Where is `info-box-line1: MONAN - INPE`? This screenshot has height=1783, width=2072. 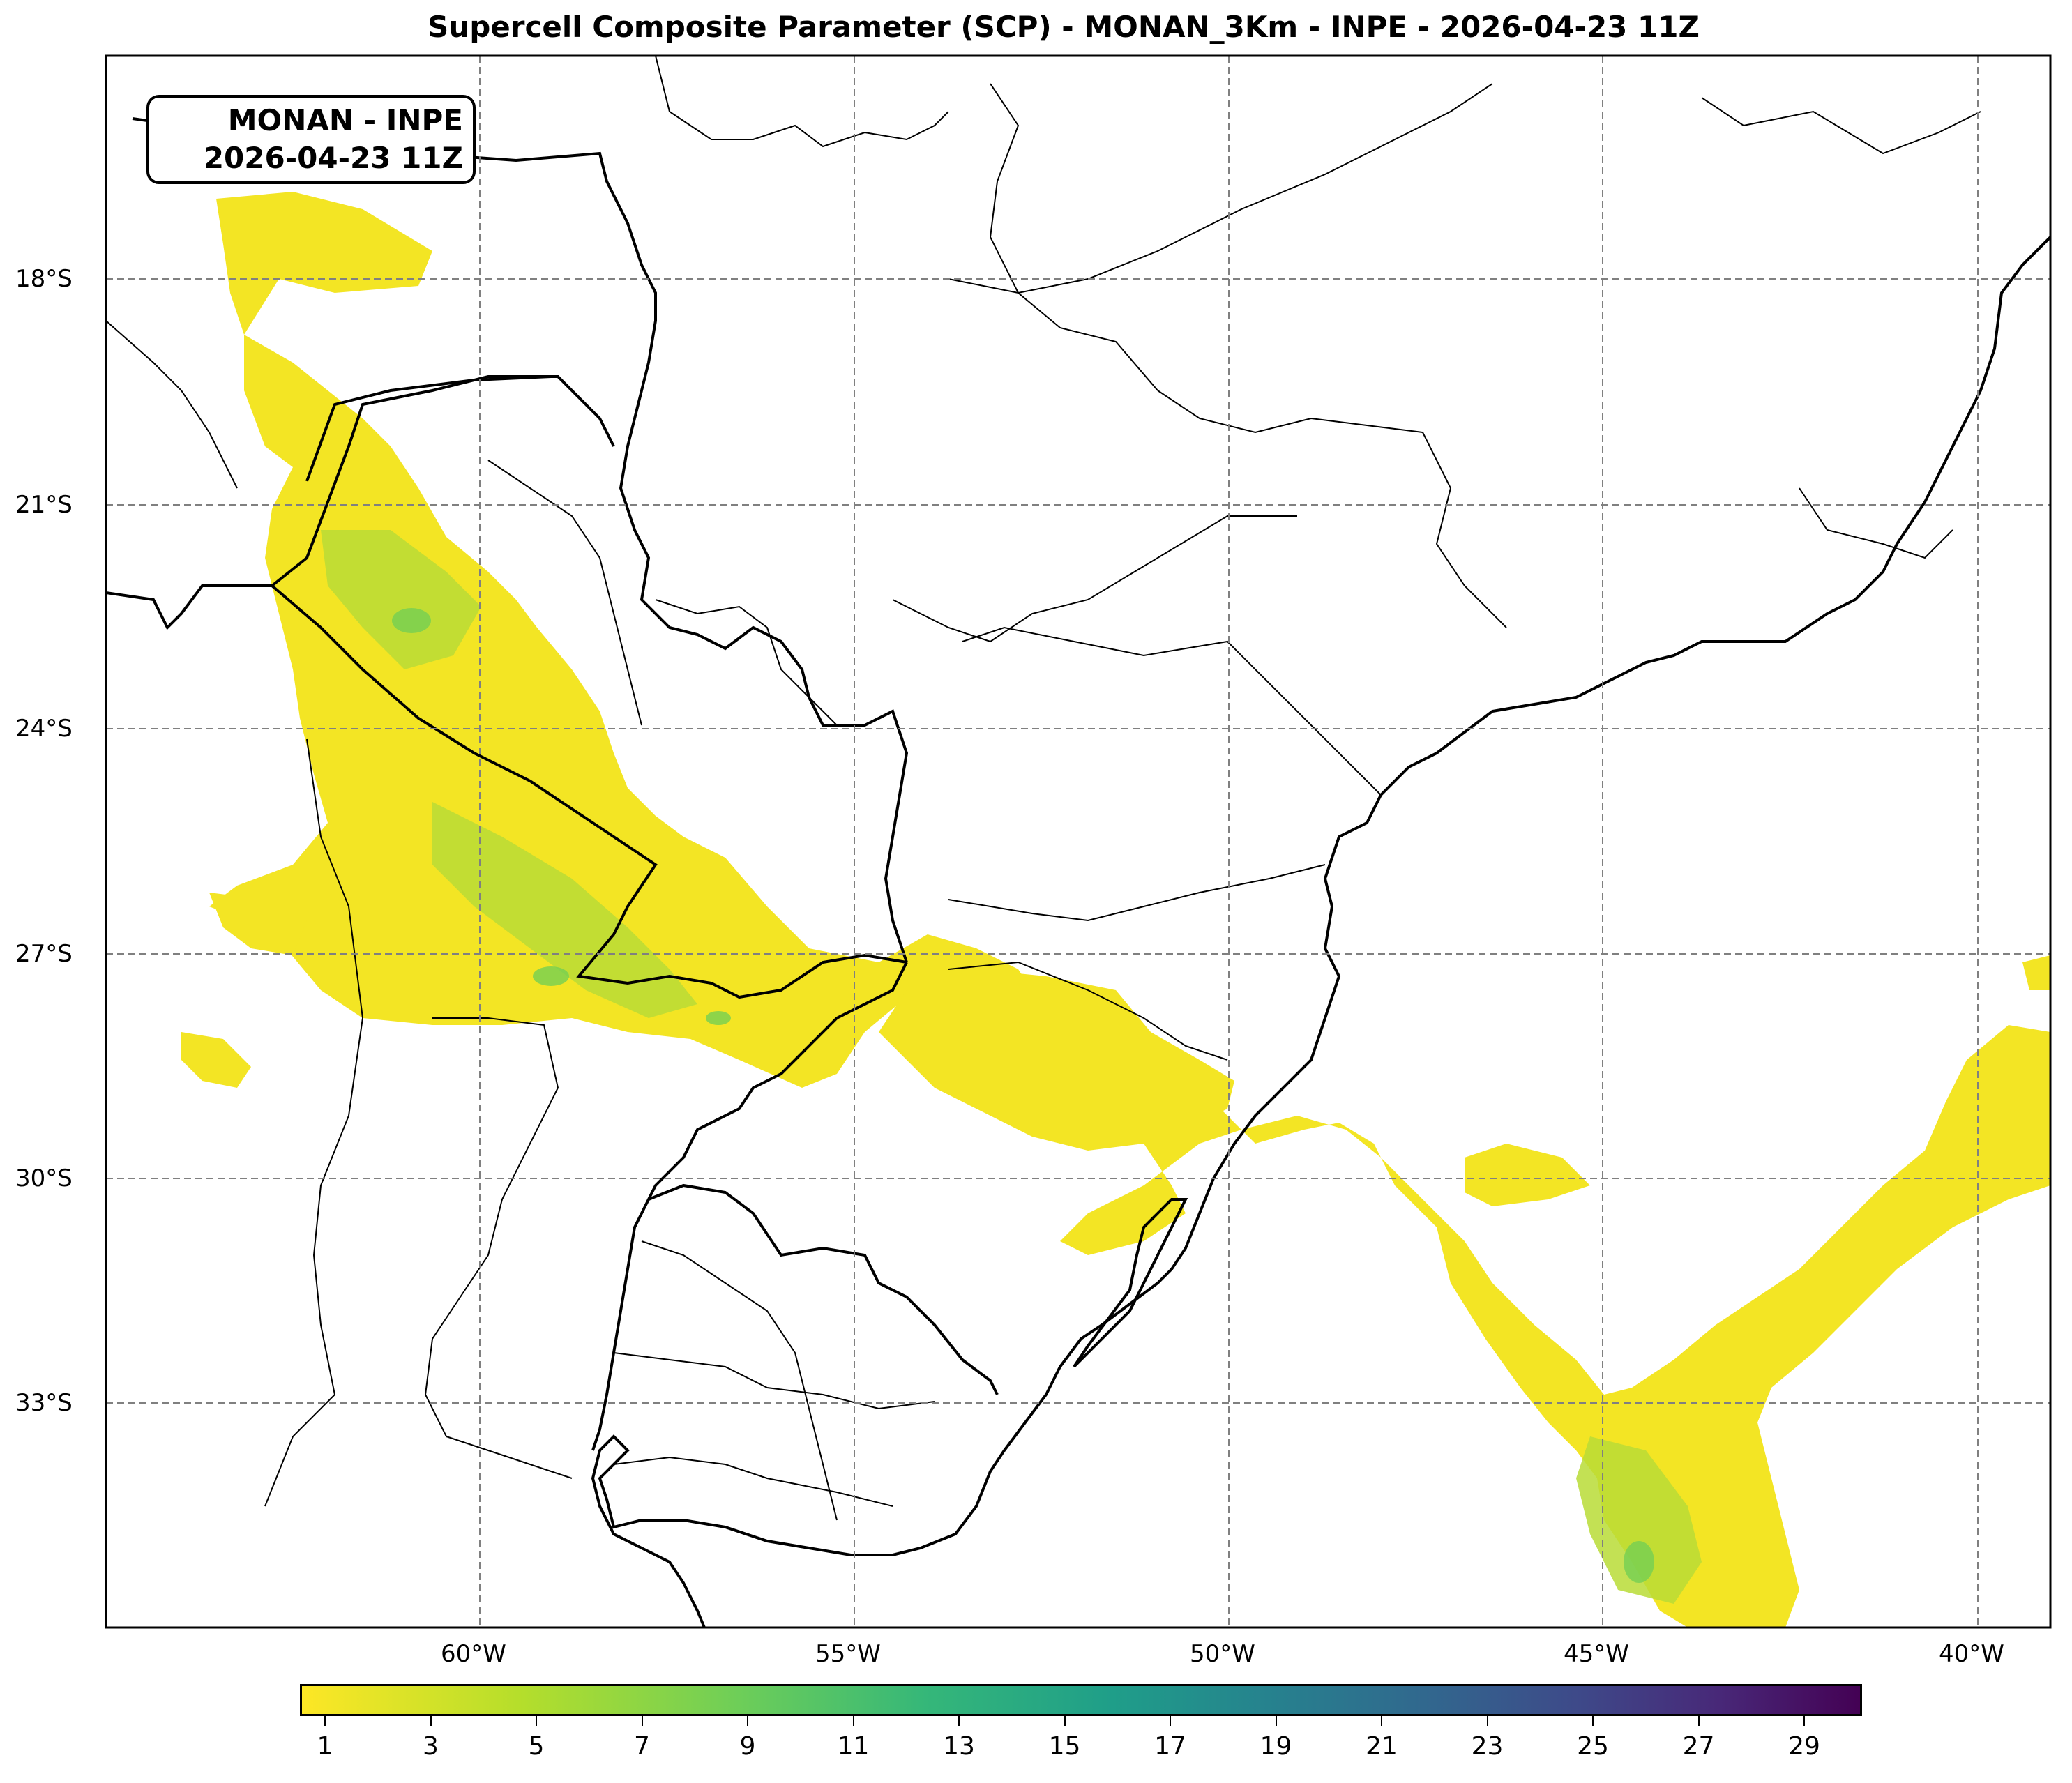
info-box-line1: MONAN - INPE is located at coordinates (345, 120).